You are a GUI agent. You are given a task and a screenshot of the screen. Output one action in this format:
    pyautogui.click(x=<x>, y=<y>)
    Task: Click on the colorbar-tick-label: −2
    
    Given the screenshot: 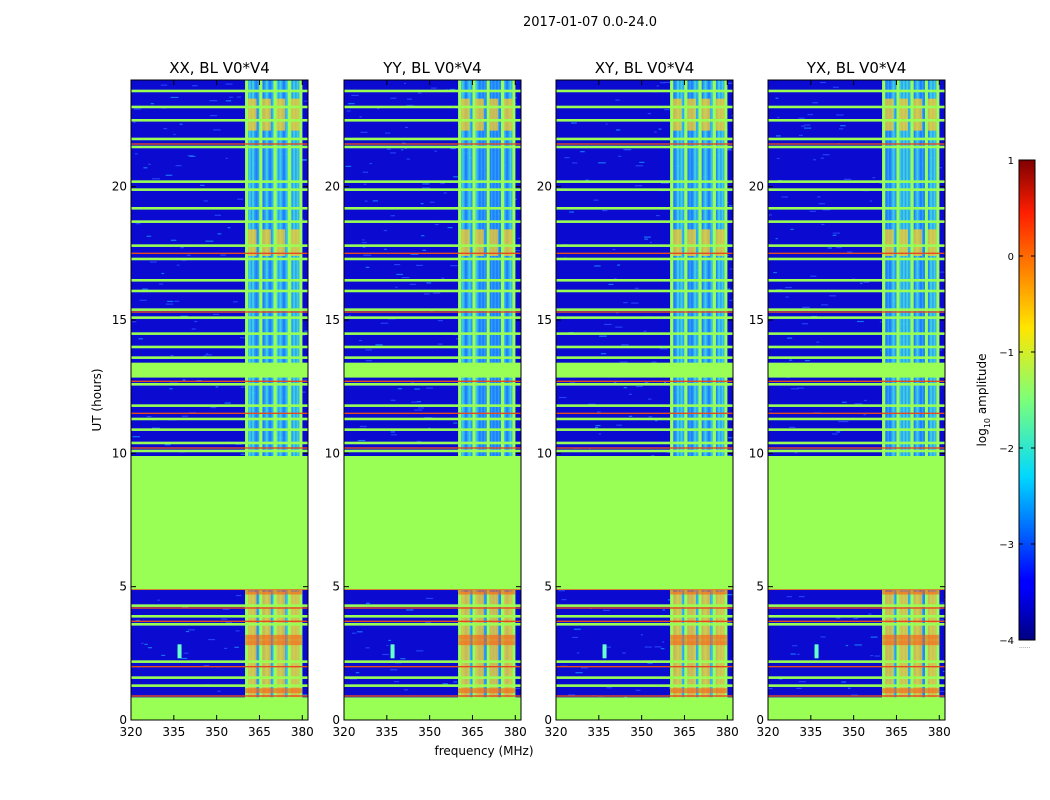 What is the action you would take?
    pyautogui.click(x=1006, y=449)
    